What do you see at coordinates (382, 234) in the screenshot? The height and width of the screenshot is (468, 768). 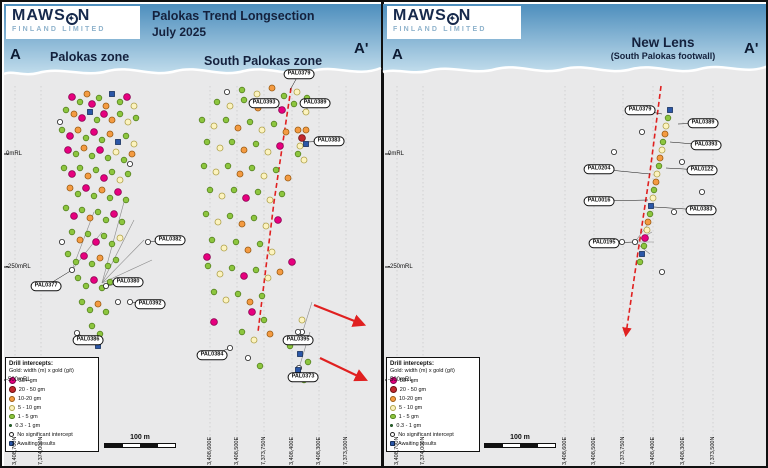 I see `panel-divider` at bounding box center [382, 234].